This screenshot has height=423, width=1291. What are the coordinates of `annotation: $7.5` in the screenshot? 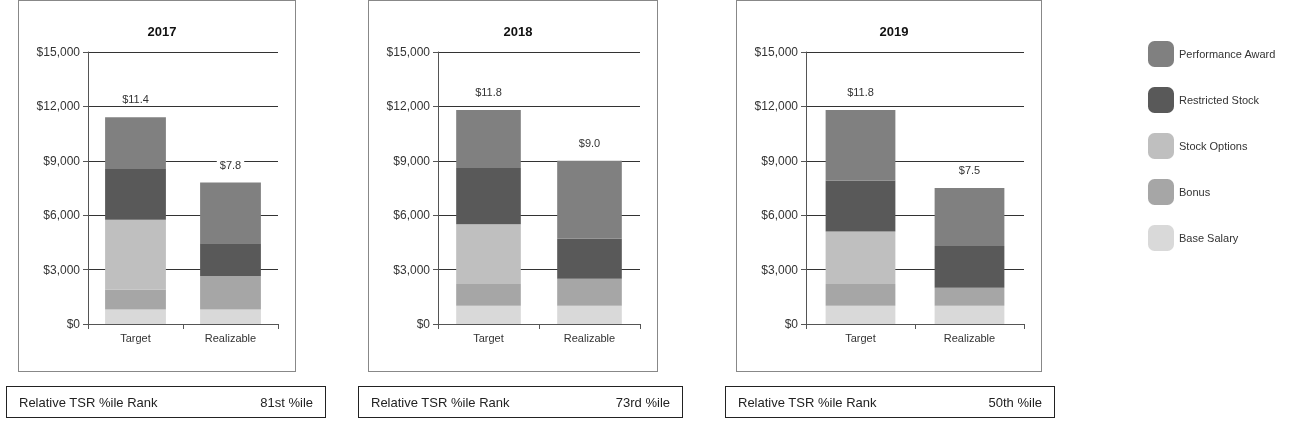 It's located at (969, 170).